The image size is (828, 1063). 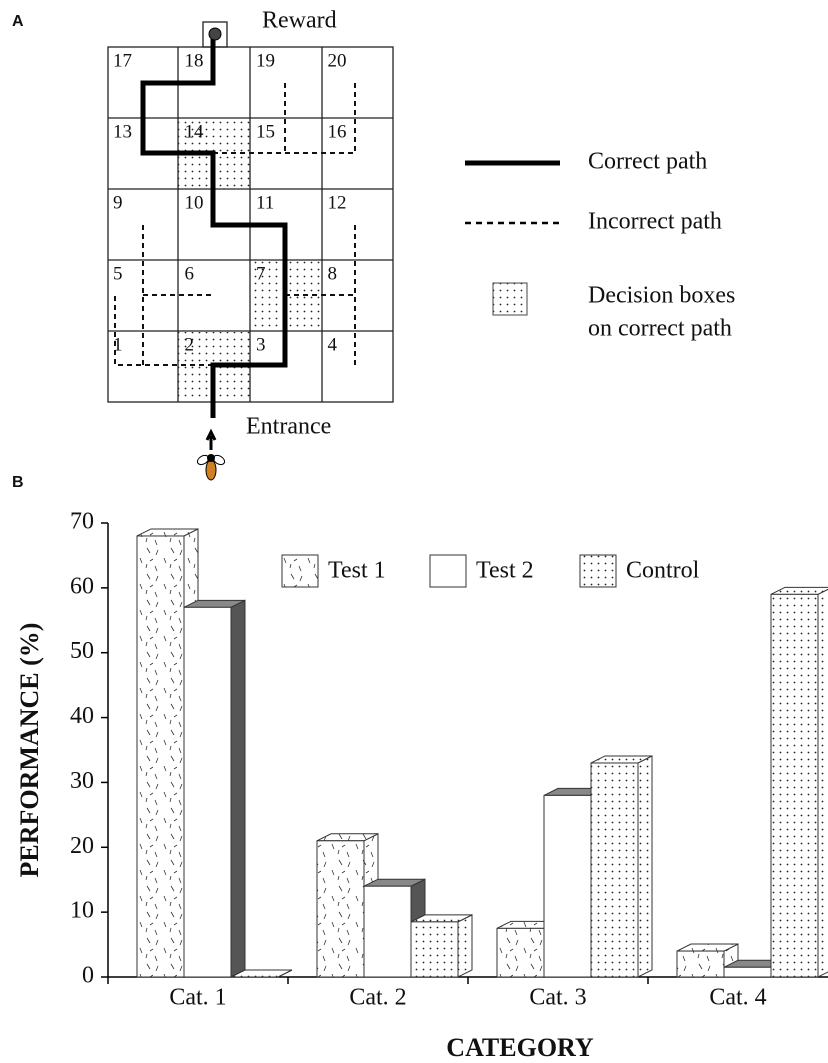 What do you see at coordinates (118, 344) in the screenshot?
I see `cell-number: 1` at bounding box center [118, 344].